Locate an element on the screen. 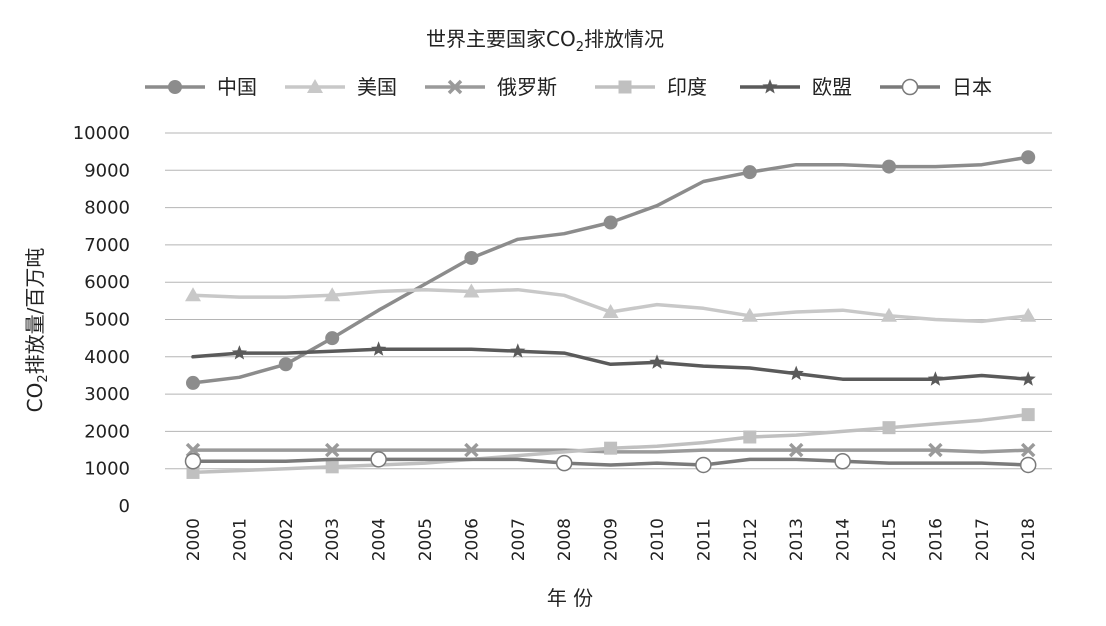  y-tick-label: 10000 is located at coordinates (101, 133).